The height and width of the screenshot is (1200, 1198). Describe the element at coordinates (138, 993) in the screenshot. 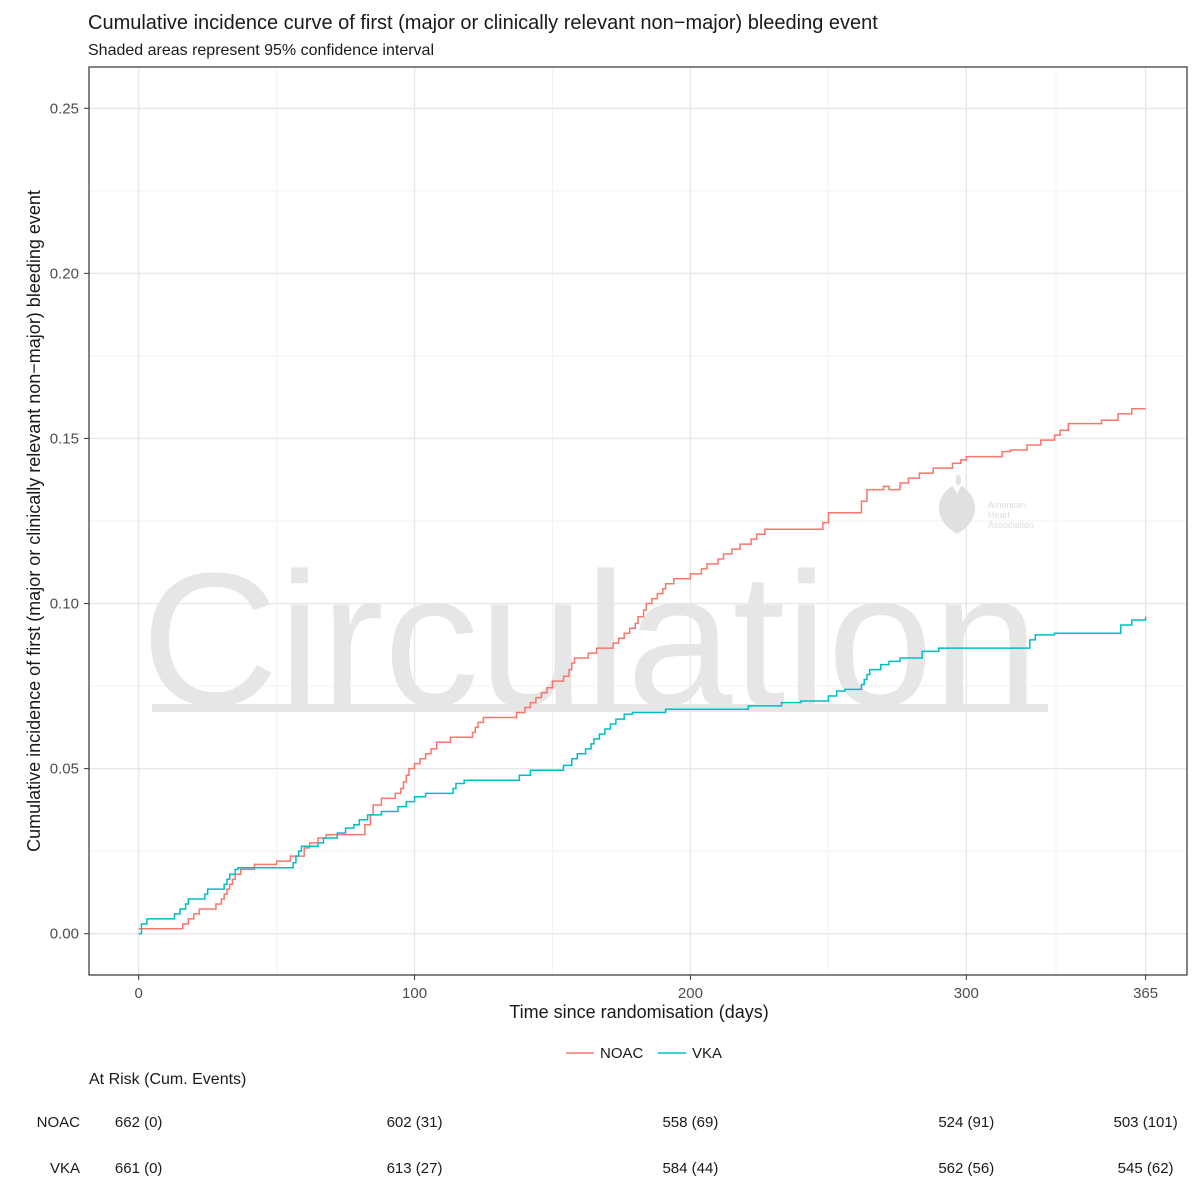

I see `x-tick-label: 0` at that location.